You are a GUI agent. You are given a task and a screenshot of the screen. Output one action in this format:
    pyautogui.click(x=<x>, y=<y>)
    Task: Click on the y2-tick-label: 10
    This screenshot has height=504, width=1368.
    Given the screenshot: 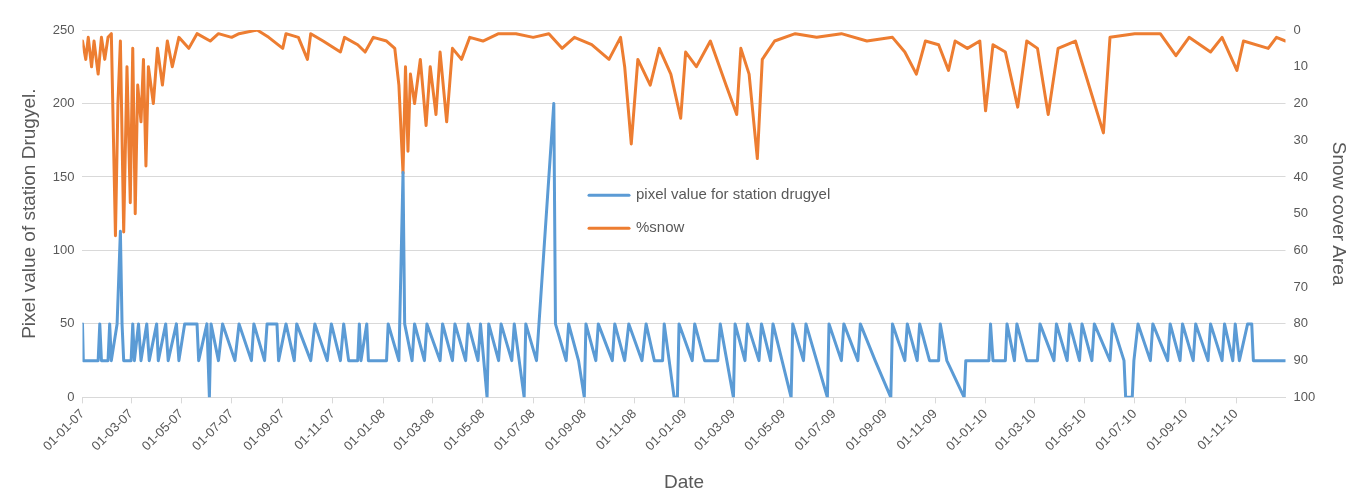 What is the action you would take?
    pyautogui.click(x=1300, y=66)
    